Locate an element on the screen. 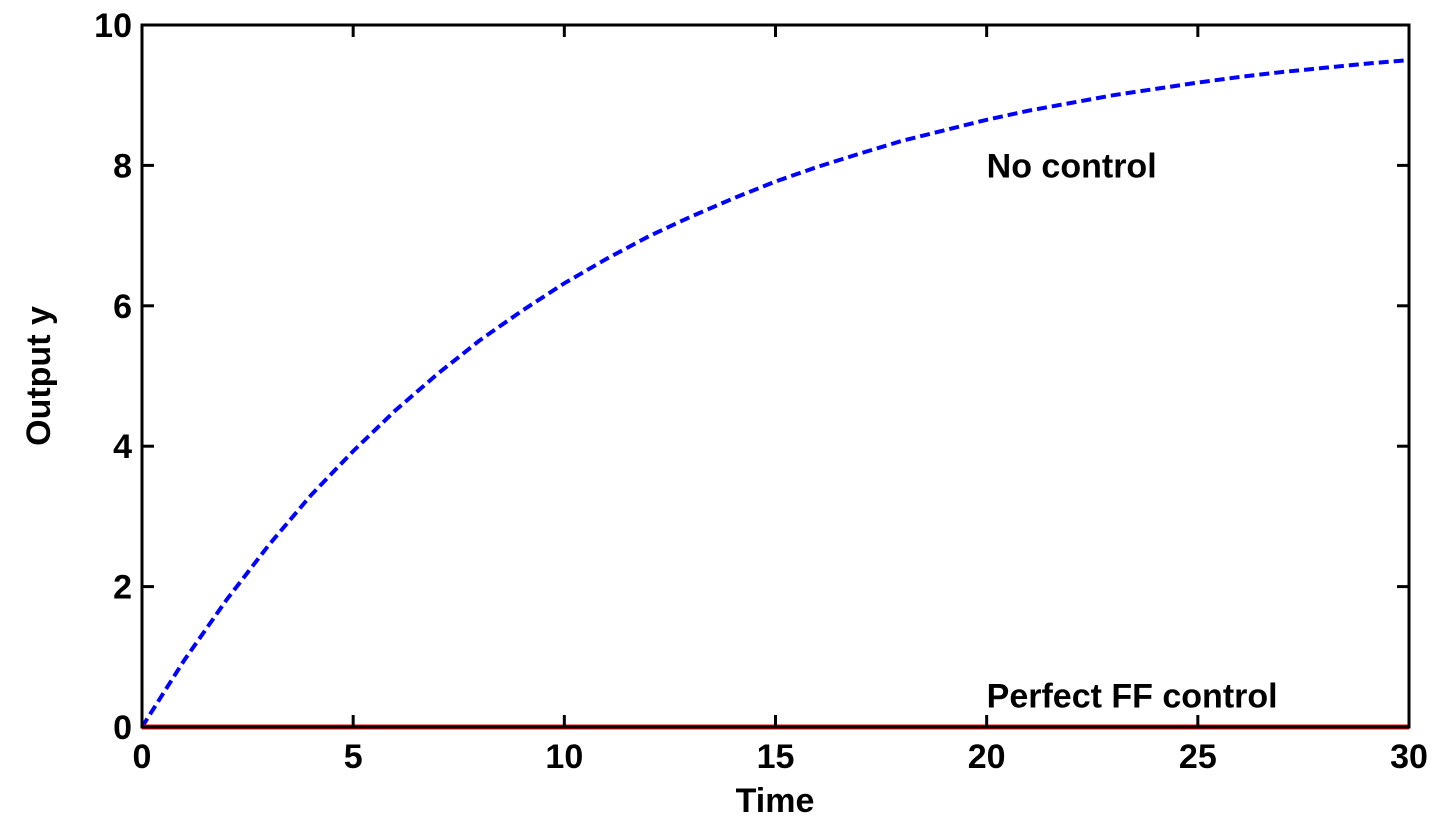 This screenshot has height=820, width=1445. y-axis-label: Output y is located at coordinates (39, 376).